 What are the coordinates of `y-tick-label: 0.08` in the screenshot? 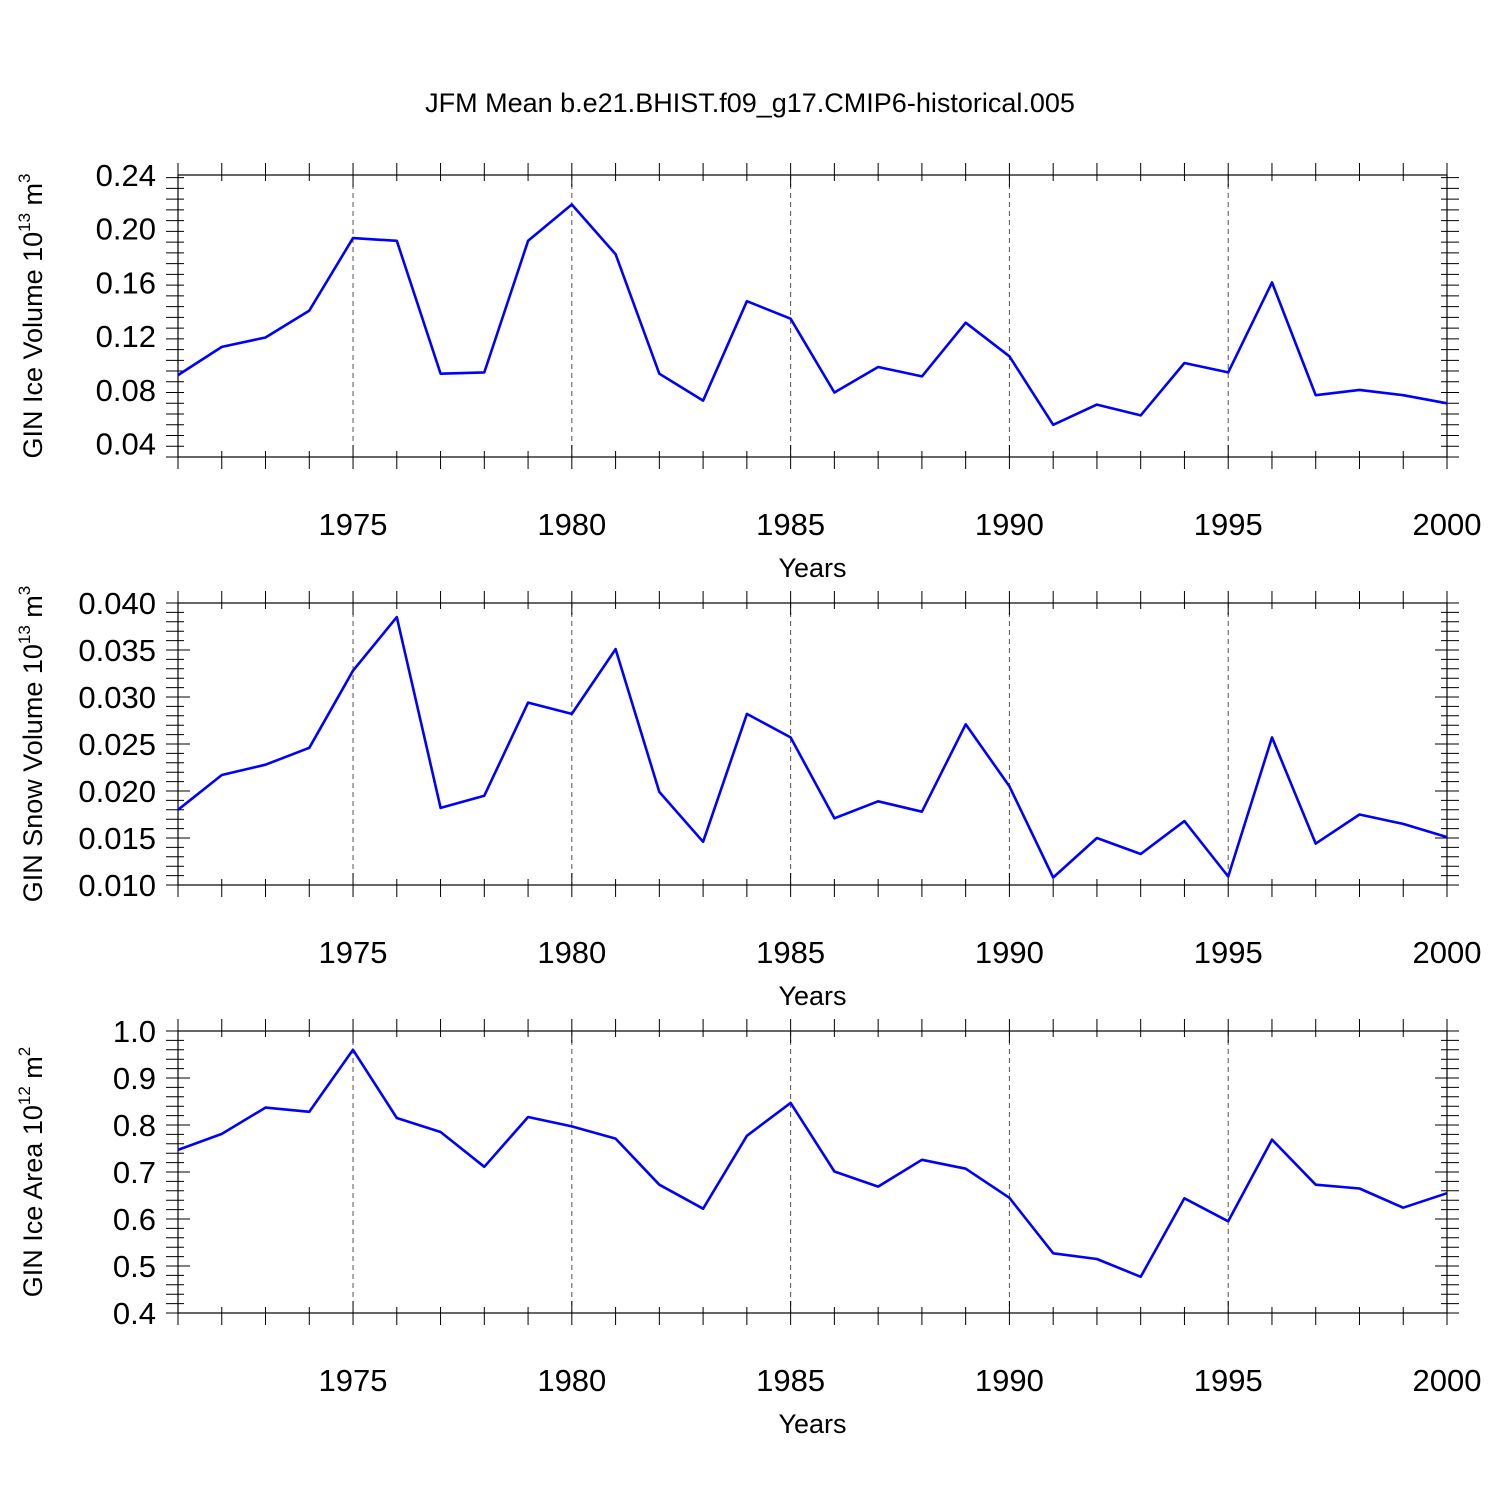 It's located at (126, 390).